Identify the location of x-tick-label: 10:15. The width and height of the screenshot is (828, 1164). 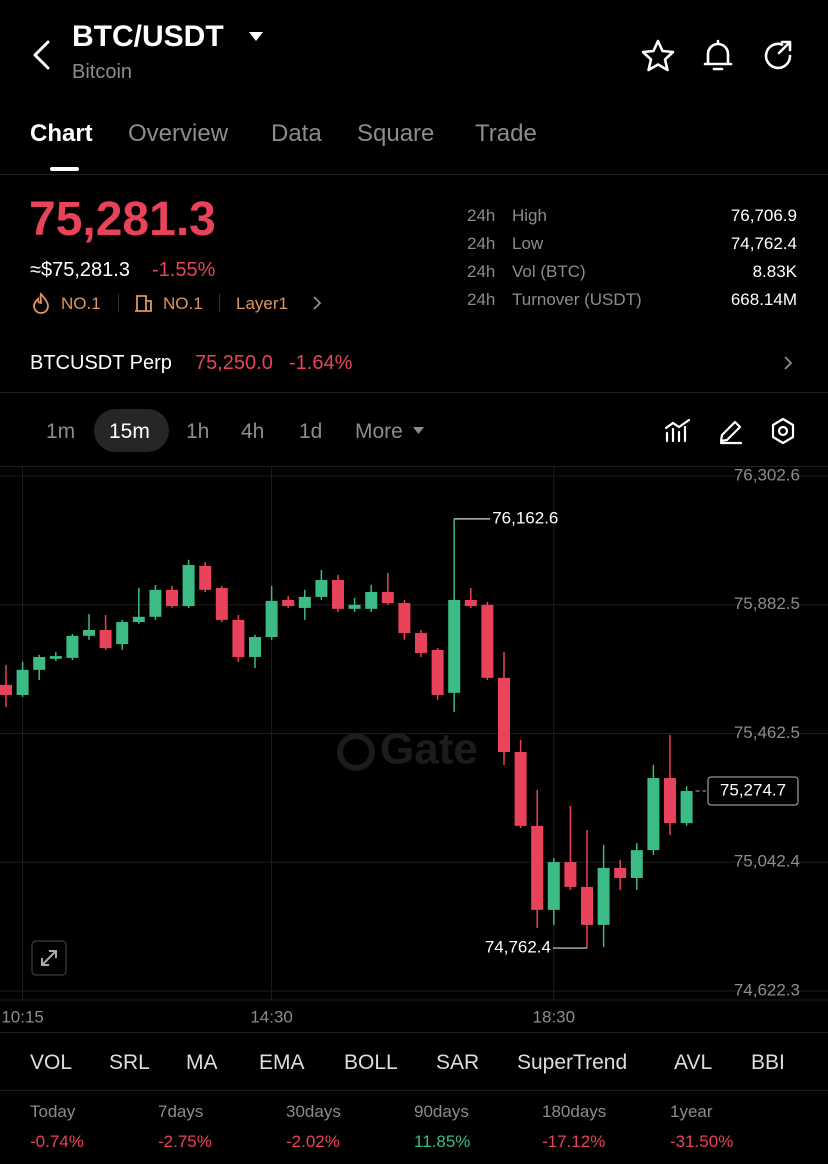
(22, 1016).